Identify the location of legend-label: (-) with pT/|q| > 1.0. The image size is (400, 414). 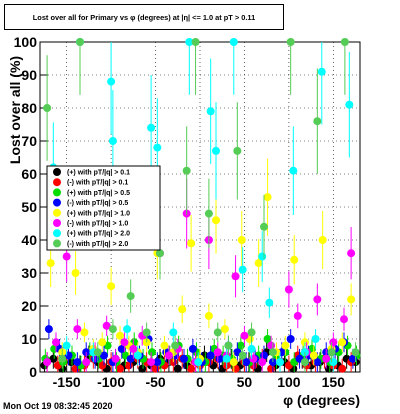
(97, 224).